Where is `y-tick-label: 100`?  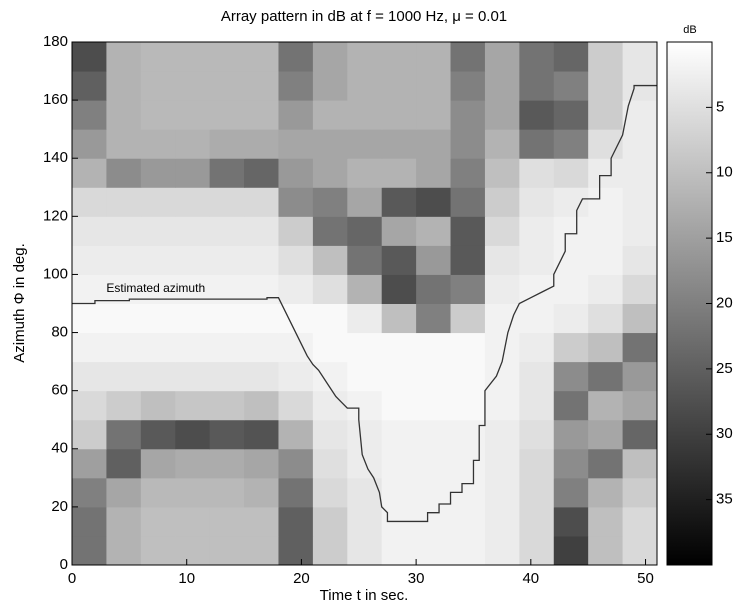
y-tick-label: 100 is located at coordinates (55, 273).